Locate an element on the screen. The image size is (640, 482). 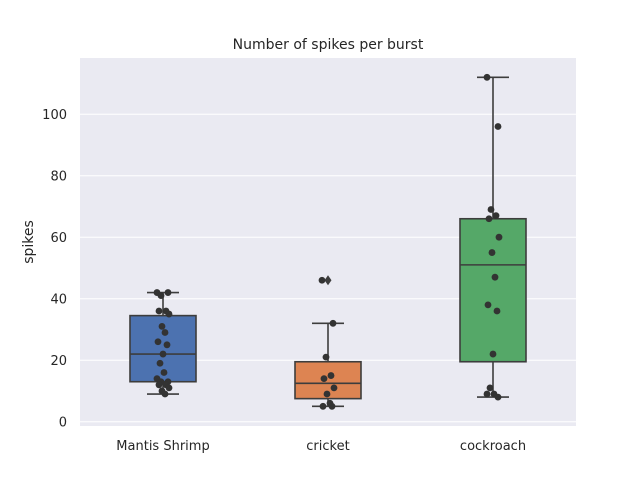
x-tick-labels: Mantis Shrimp cricket cockroach is located at coordinates (321, 446).